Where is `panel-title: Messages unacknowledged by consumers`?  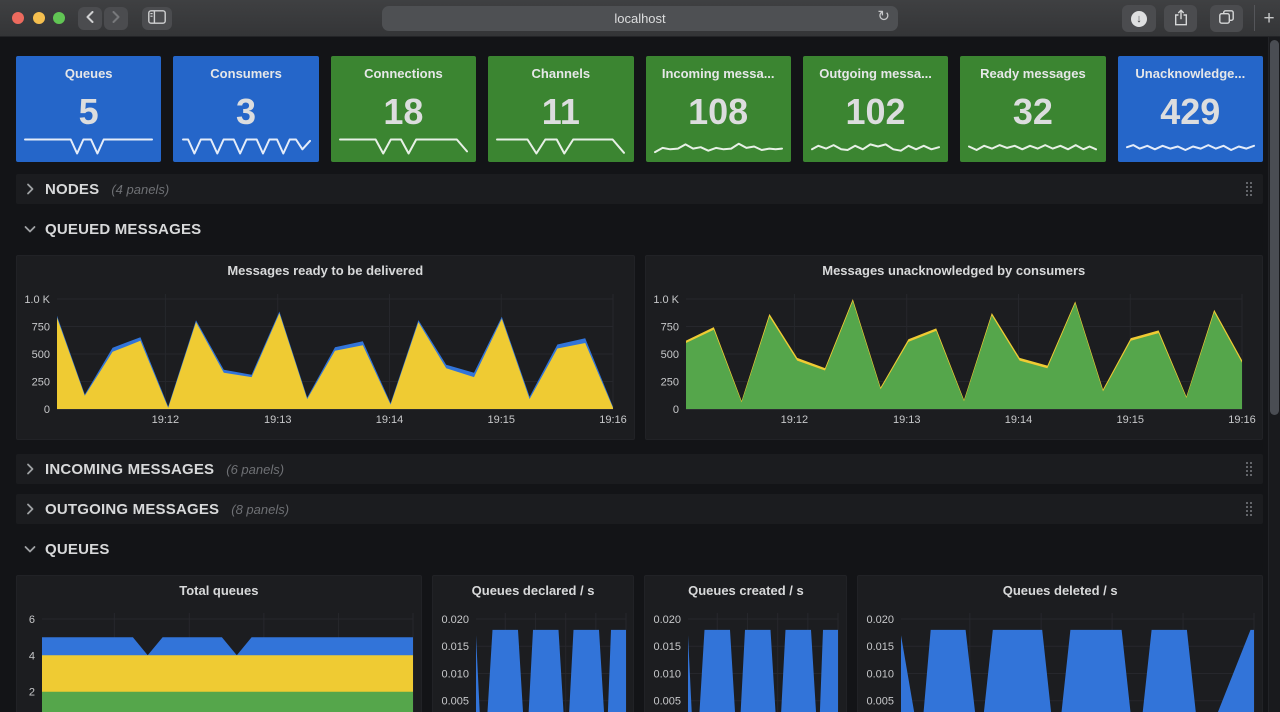
panel-title: Messages unacknowledged by consumers is located at coordinates (954, 270).